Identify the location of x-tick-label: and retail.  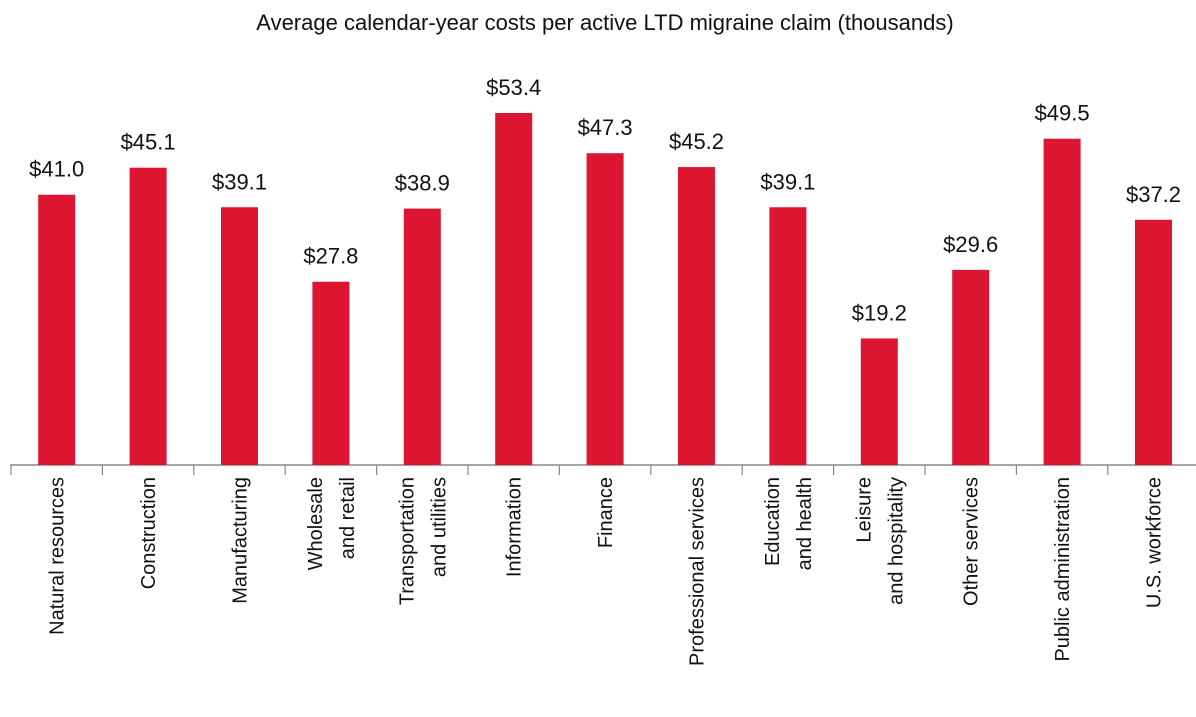
(348, 518).